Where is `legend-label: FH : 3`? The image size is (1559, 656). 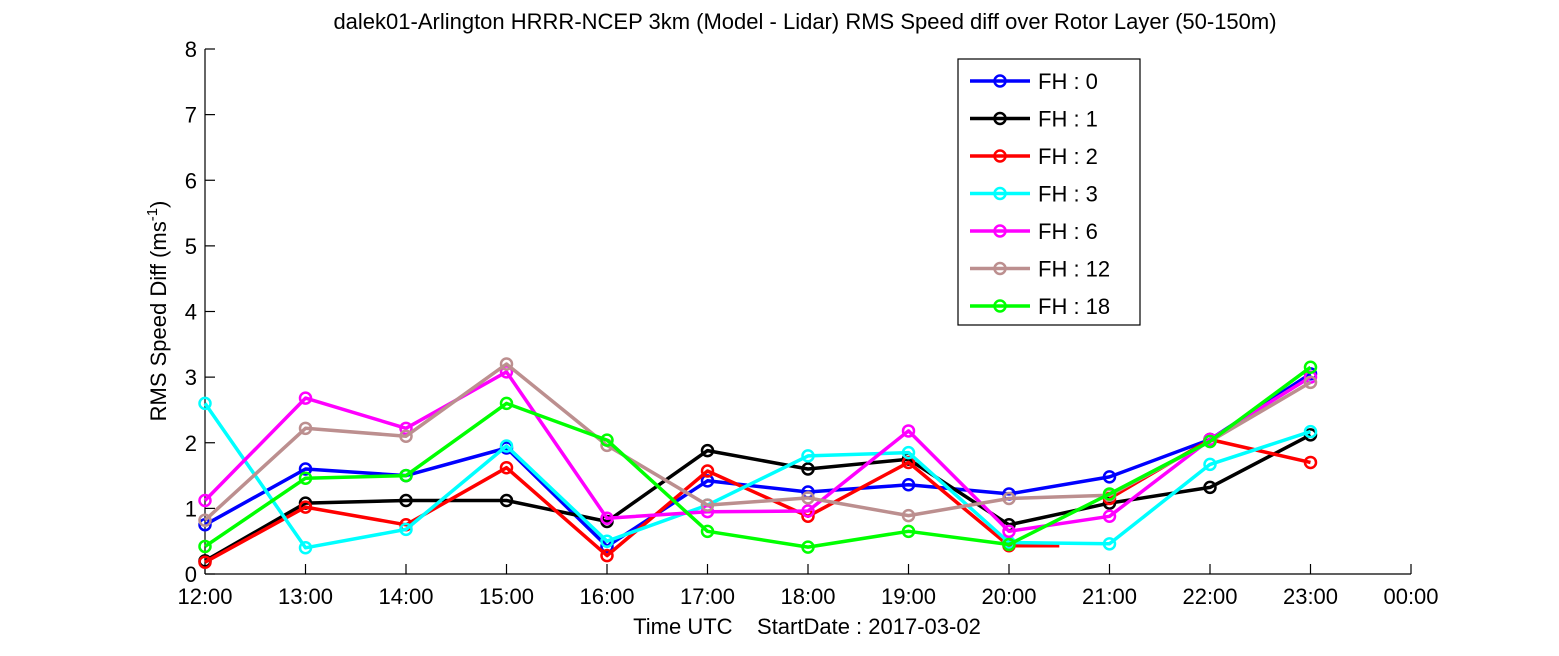 legend-label: FH : 3 is located at coordinates (1068, 194).